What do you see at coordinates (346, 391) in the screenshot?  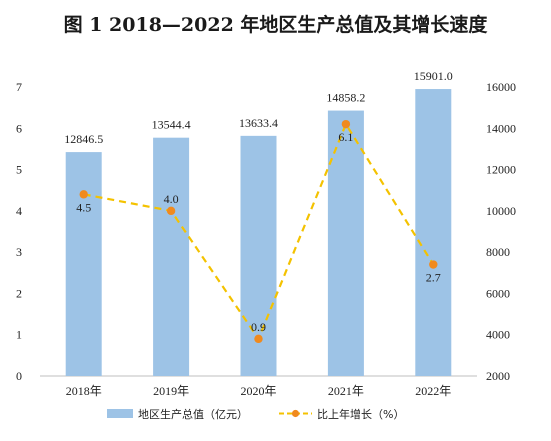 I see `x-tick-label: 2021年` at bounding box center [346, 391].